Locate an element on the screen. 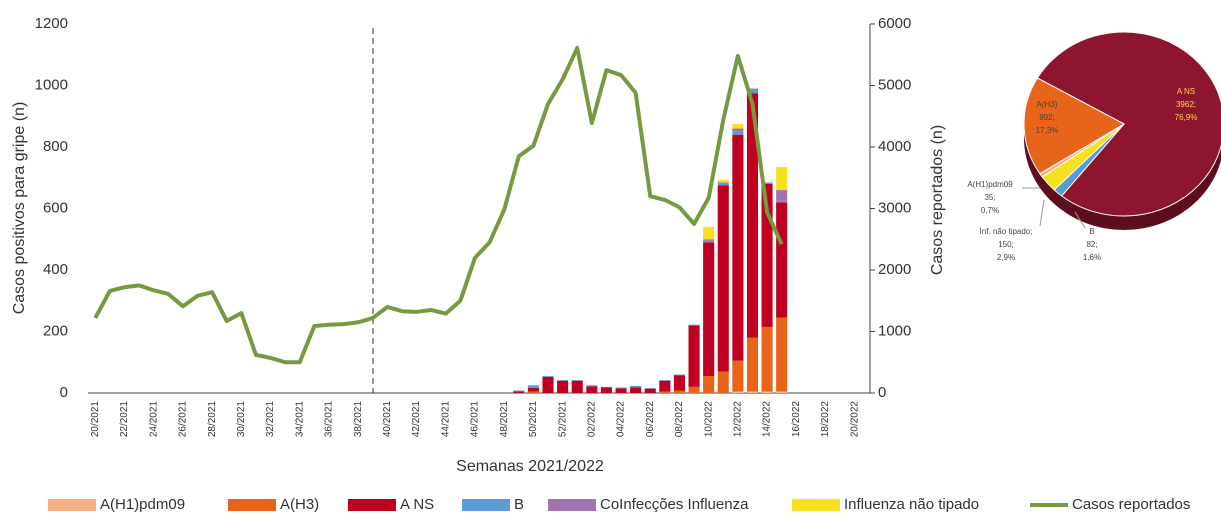 Image resolution: width=1221 pixels, height=520 pixels. x-tick-label: 20/2022 is located at coordinates (854, 419).